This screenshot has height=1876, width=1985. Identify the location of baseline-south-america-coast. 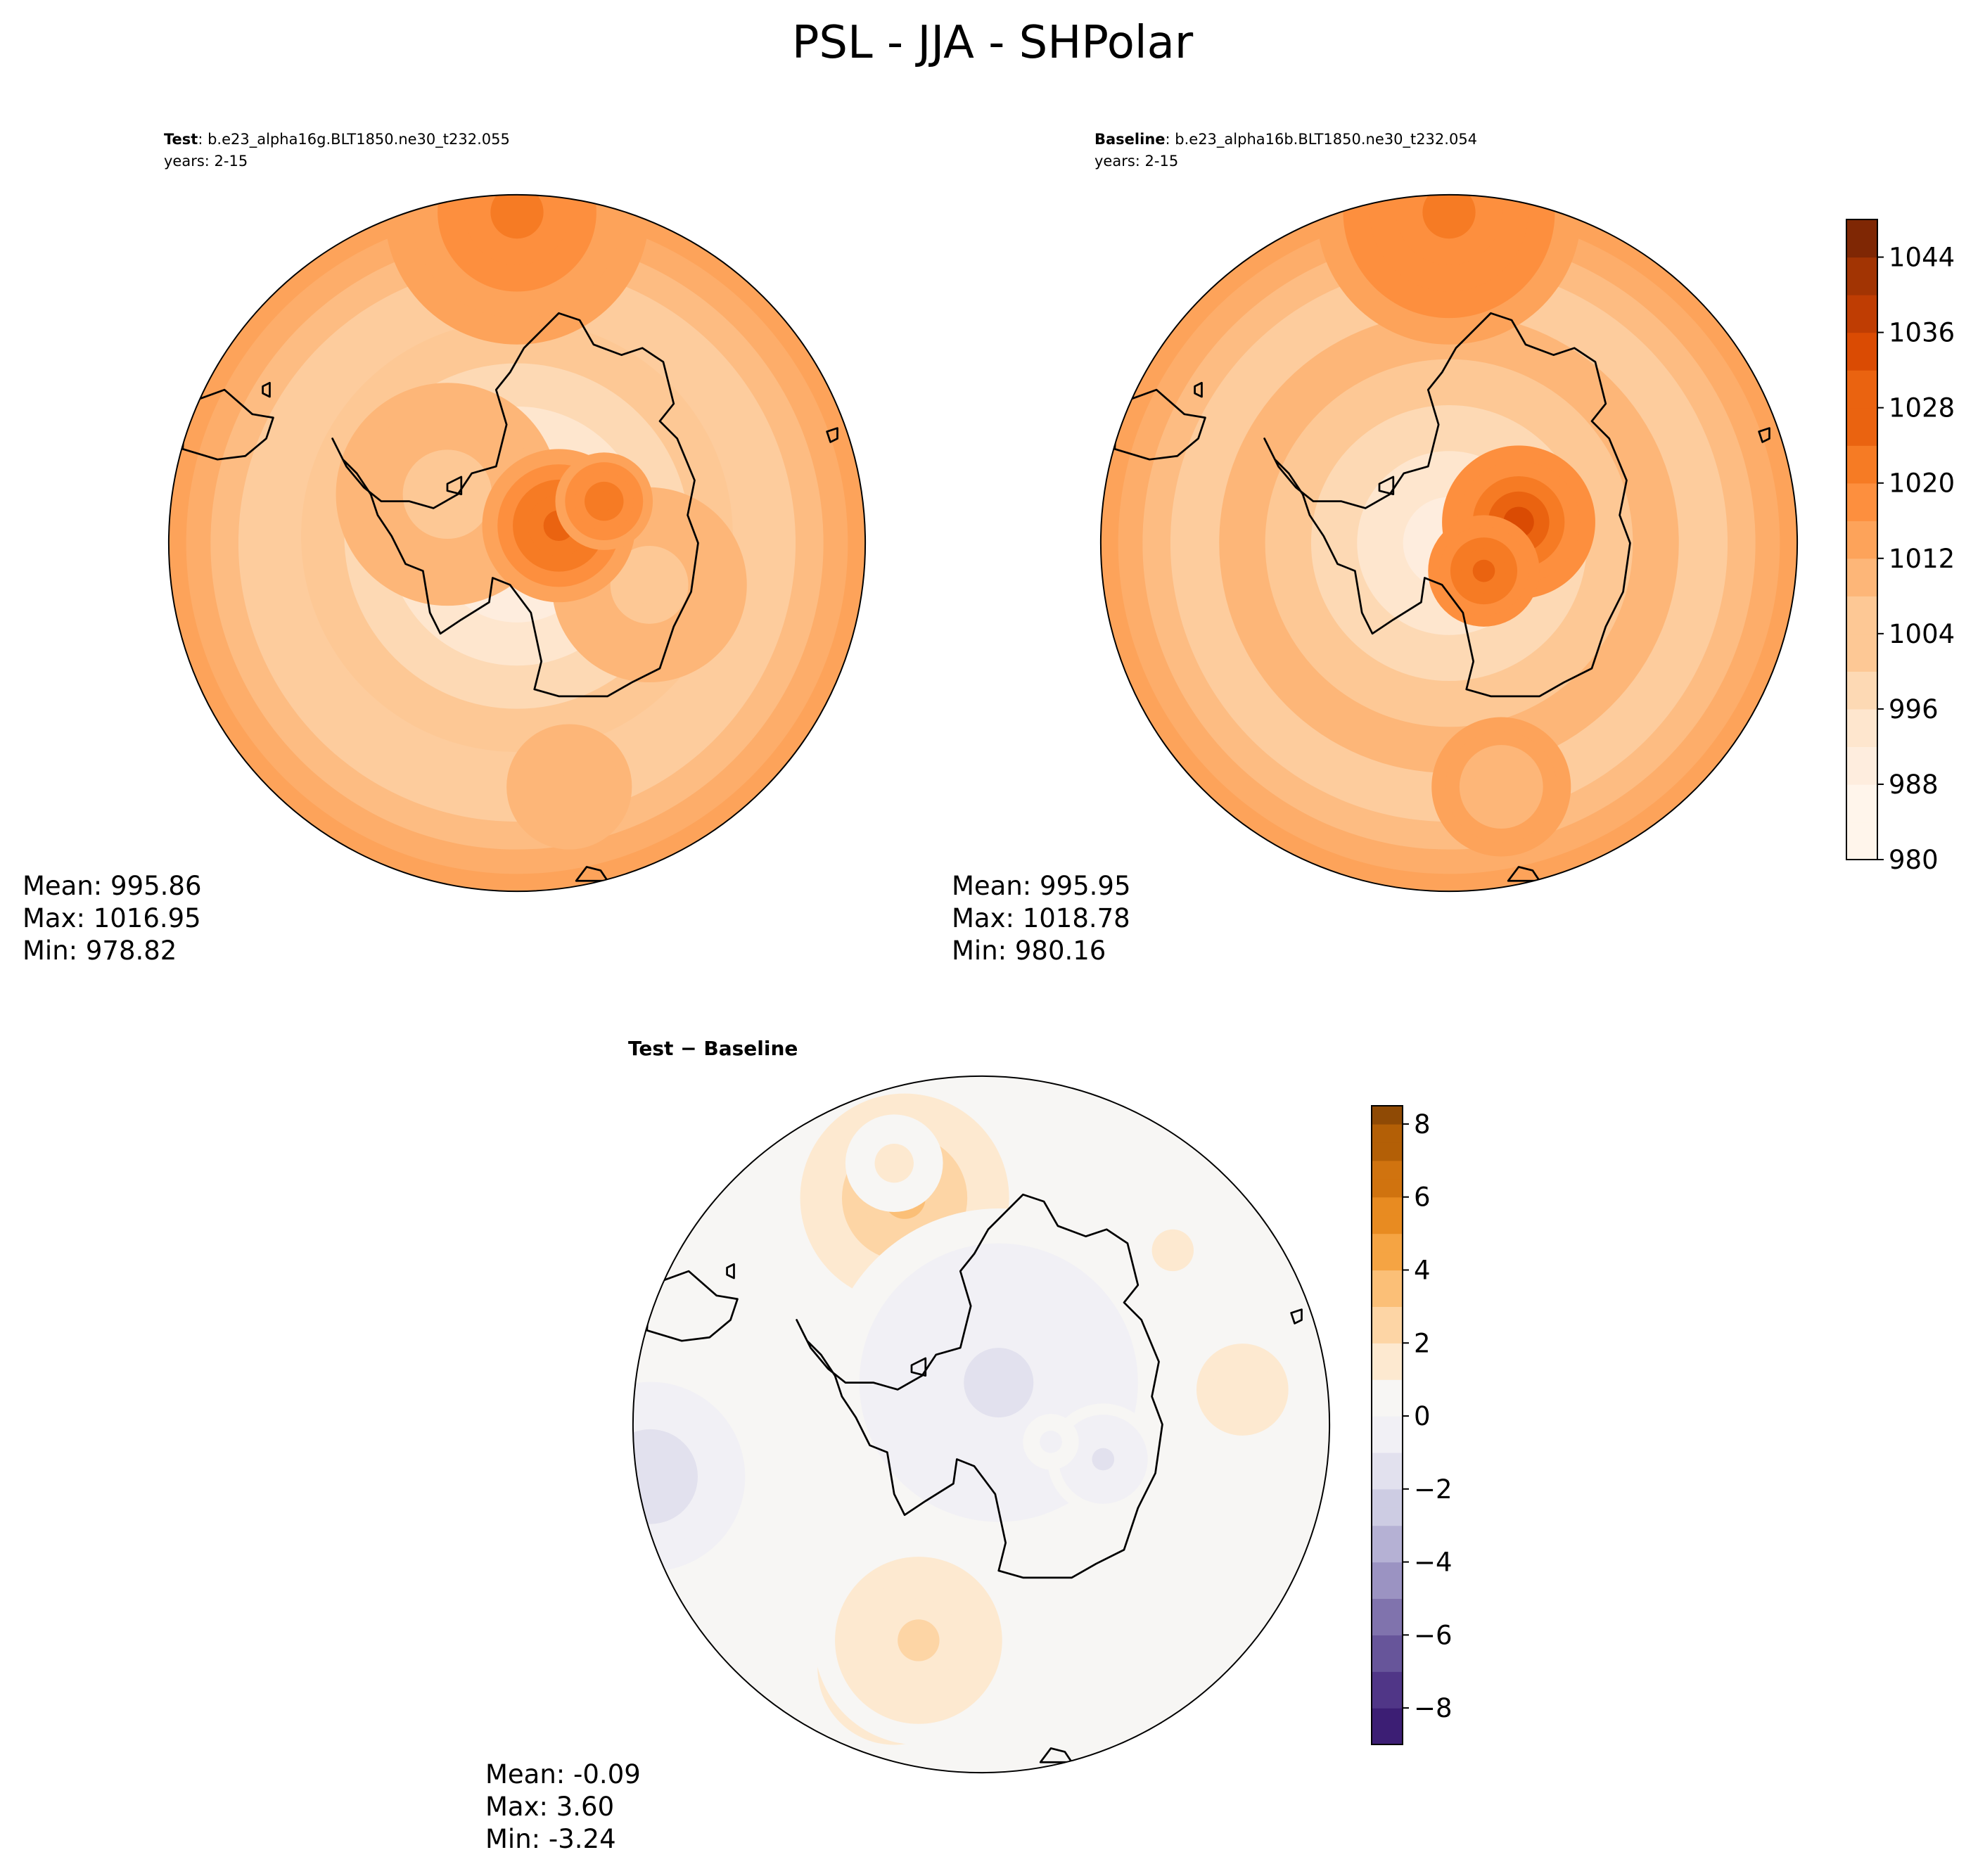
(1159, 424).